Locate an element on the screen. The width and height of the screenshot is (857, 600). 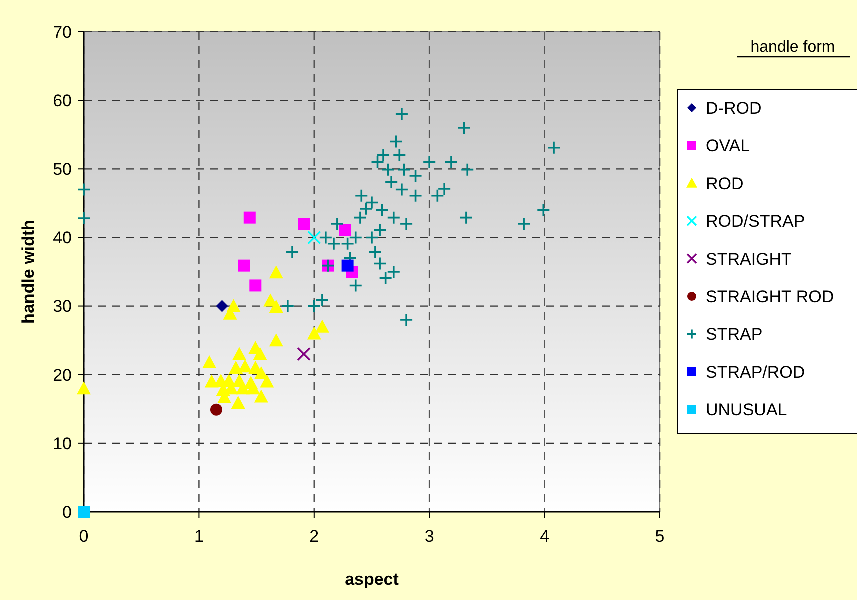
legend-label: STRAP is located at coordinates (734, 334).